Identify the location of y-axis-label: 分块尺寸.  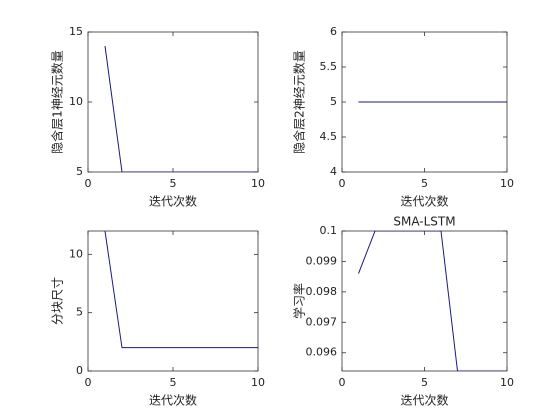
(58, 301).